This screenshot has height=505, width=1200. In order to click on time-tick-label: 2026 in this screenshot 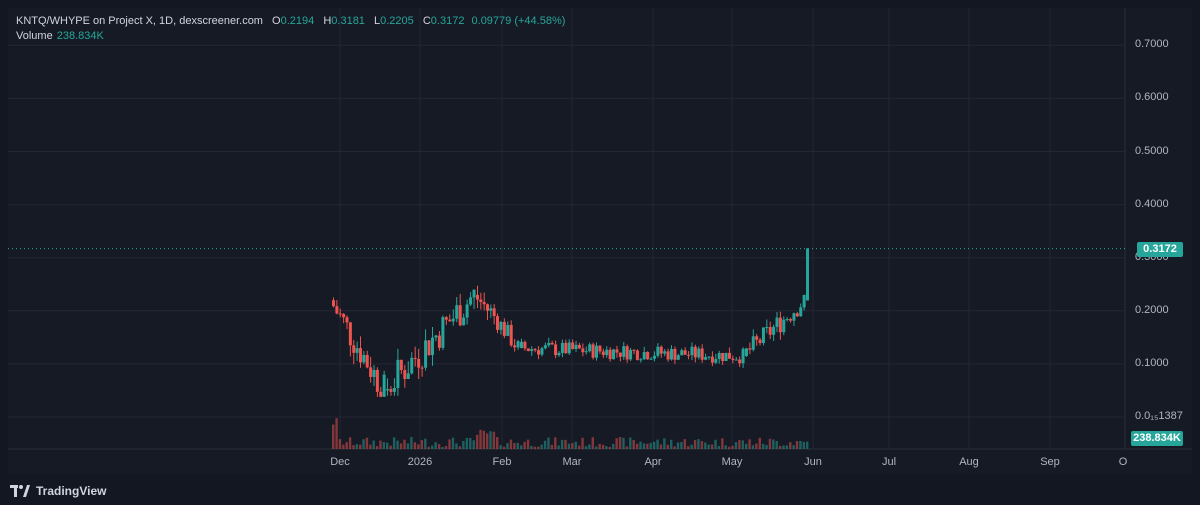, I will do `click(420, 462)`.